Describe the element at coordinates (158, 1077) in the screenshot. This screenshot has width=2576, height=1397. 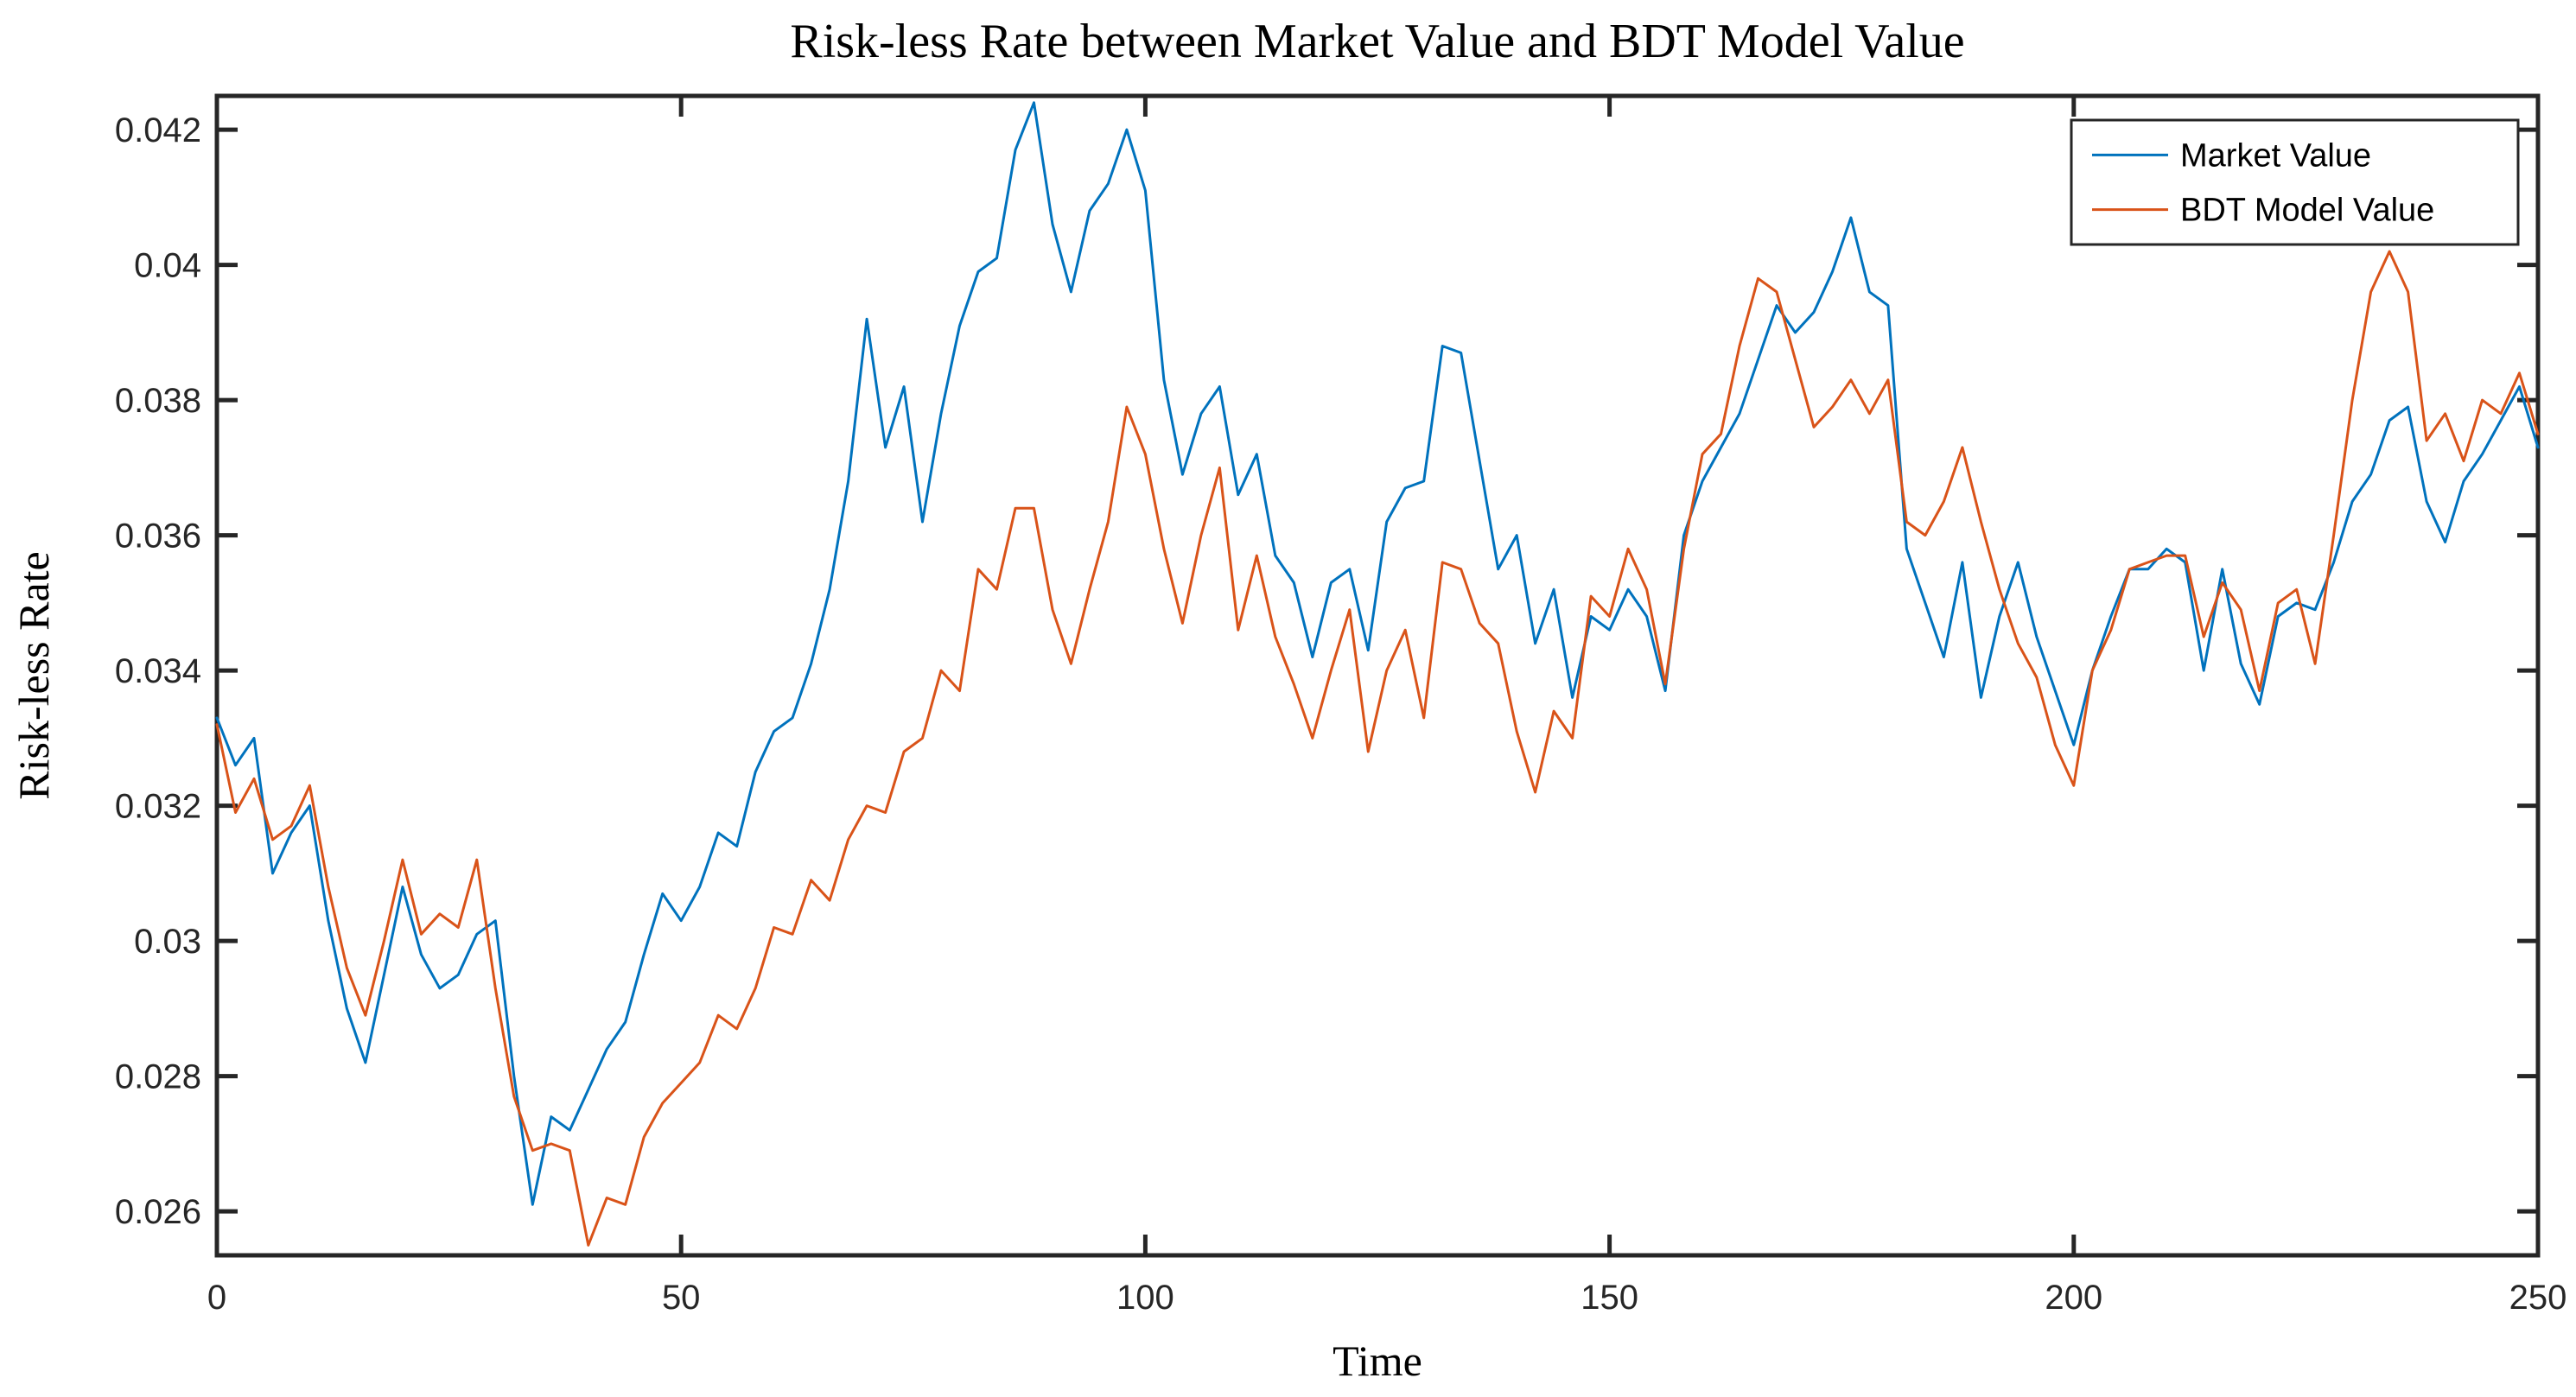
I see `y-tick-label: 0.028` at that location.